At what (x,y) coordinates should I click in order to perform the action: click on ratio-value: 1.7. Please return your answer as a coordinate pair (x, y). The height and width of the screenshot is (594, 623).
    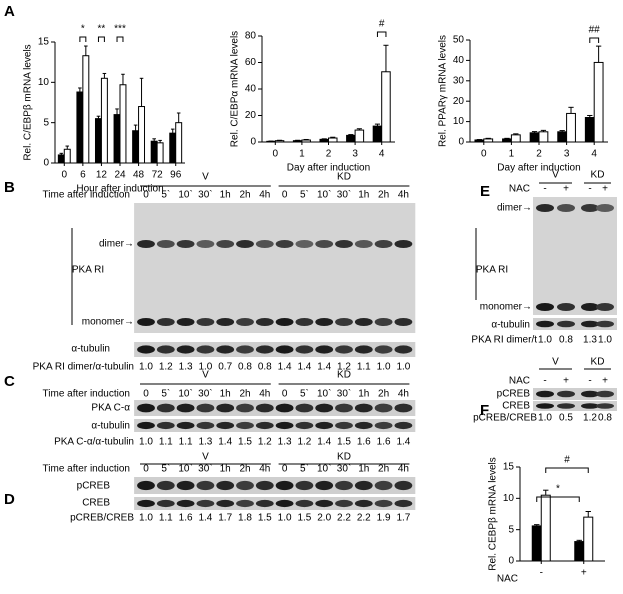
    Looking at the image, I should click on (403, 518).